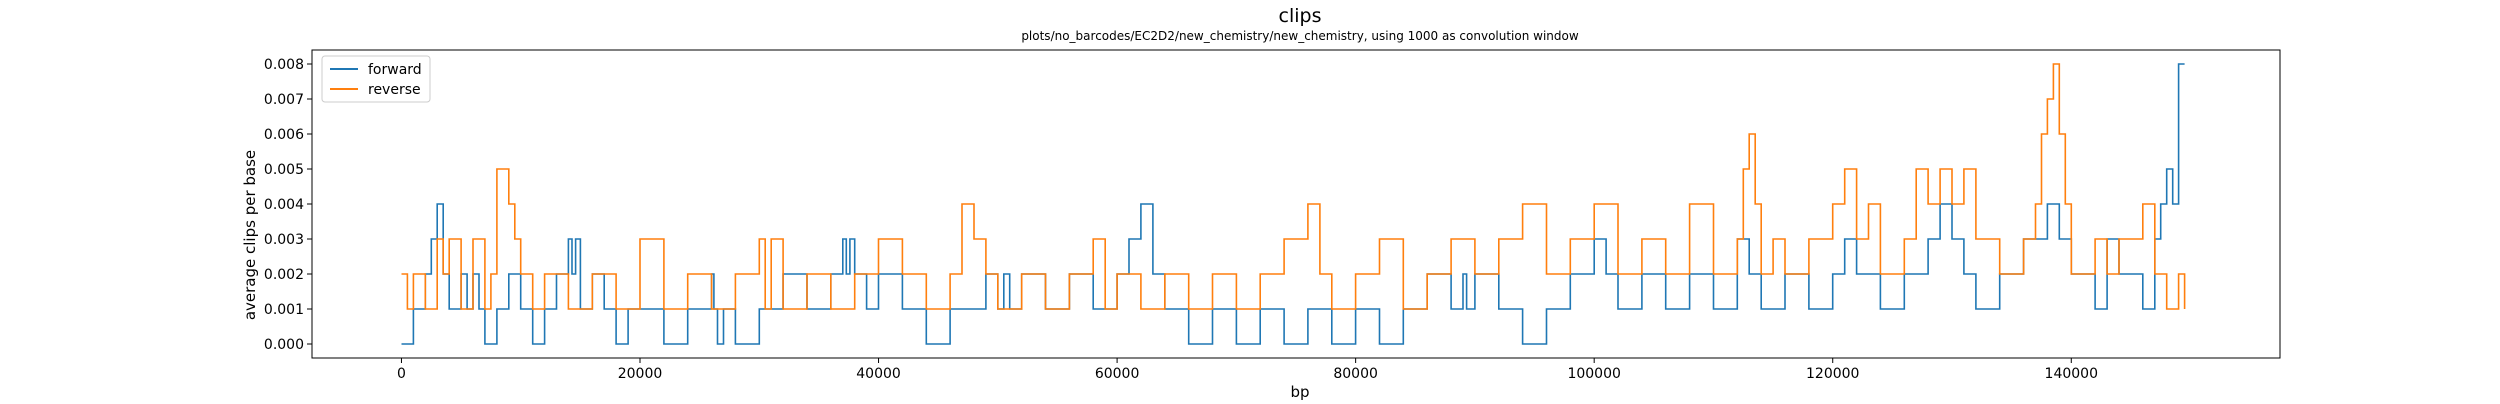 Image resolution: width=2500 pixels, height=404 pixels. Describe the element at coordinates (1247, 370) in the screenshot. I see `x-axis-ticks: 0 20000 40000 60000 80000 100000 120000 140000` at that location.